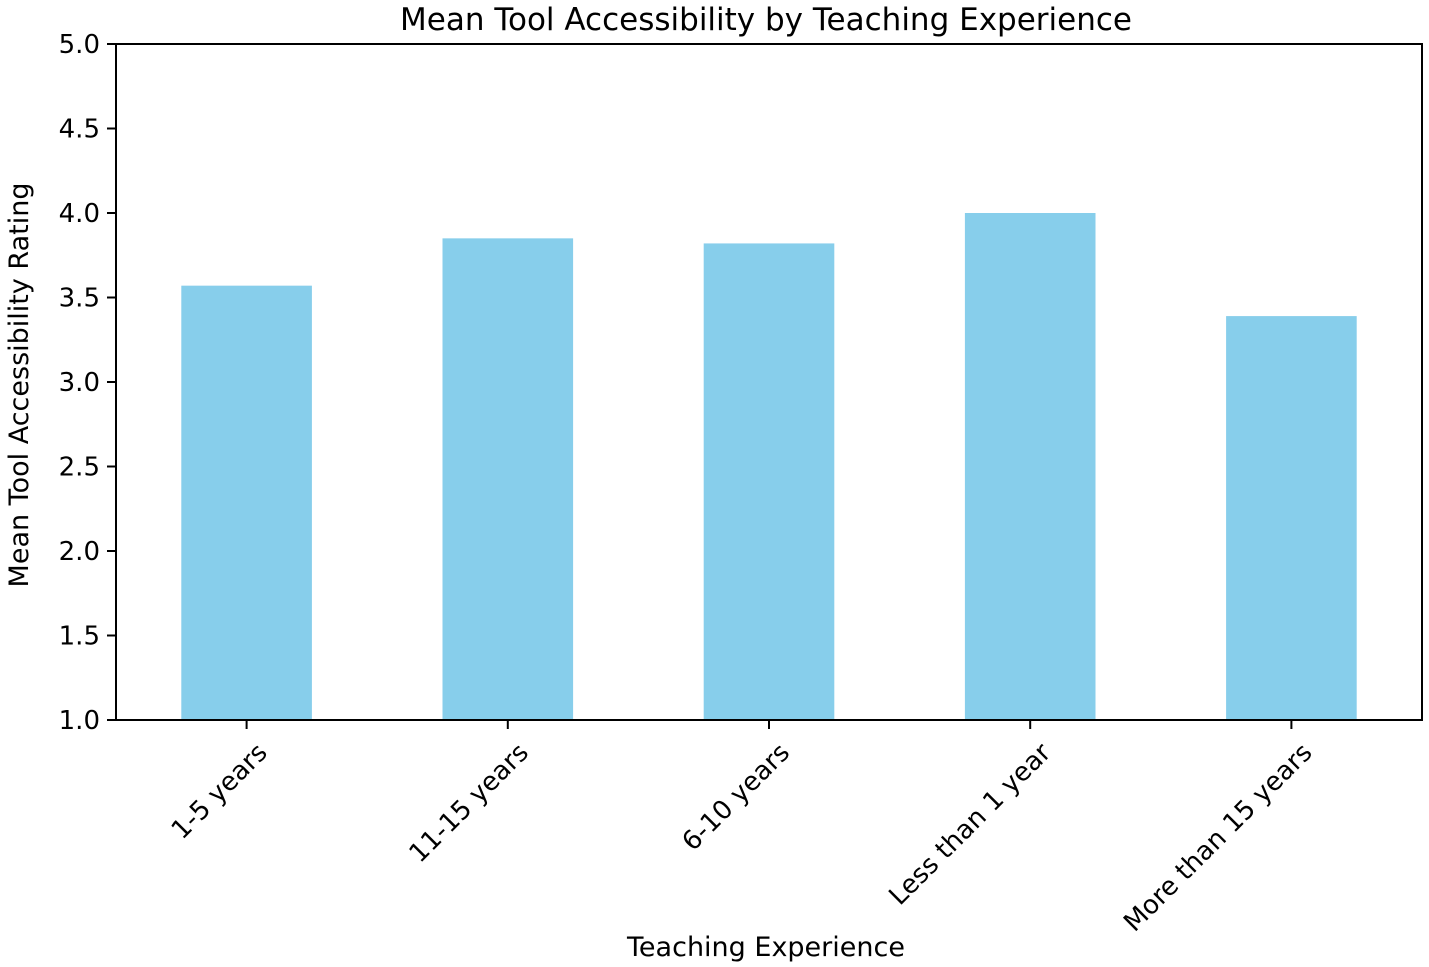 This screenshot has height=967, width=1429. Describe the element at coordinates (79, 468) in the screenshot. I see `y-tick-label: 2.5` at that location.